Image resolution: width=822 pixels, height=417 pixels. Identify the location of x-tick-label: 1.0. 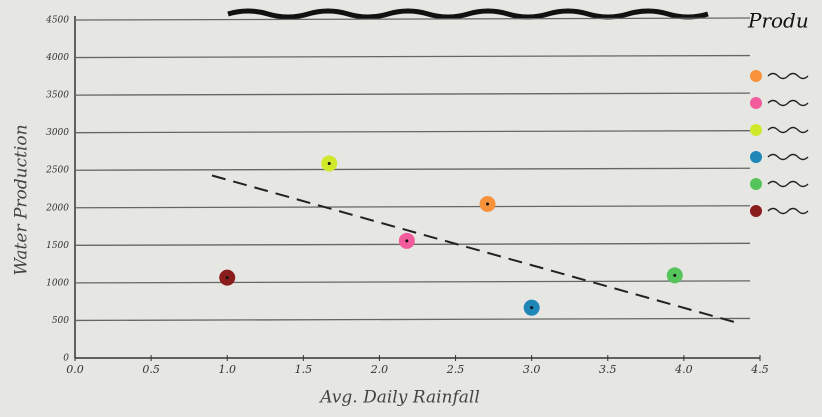
(227, 369).